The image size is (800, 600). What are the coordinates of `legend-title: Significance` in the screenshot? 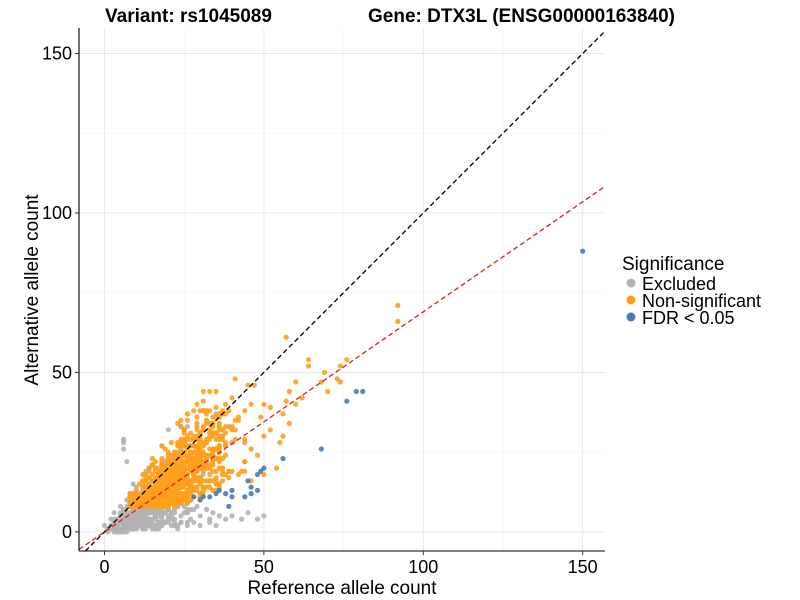 It's located at (673, 264).